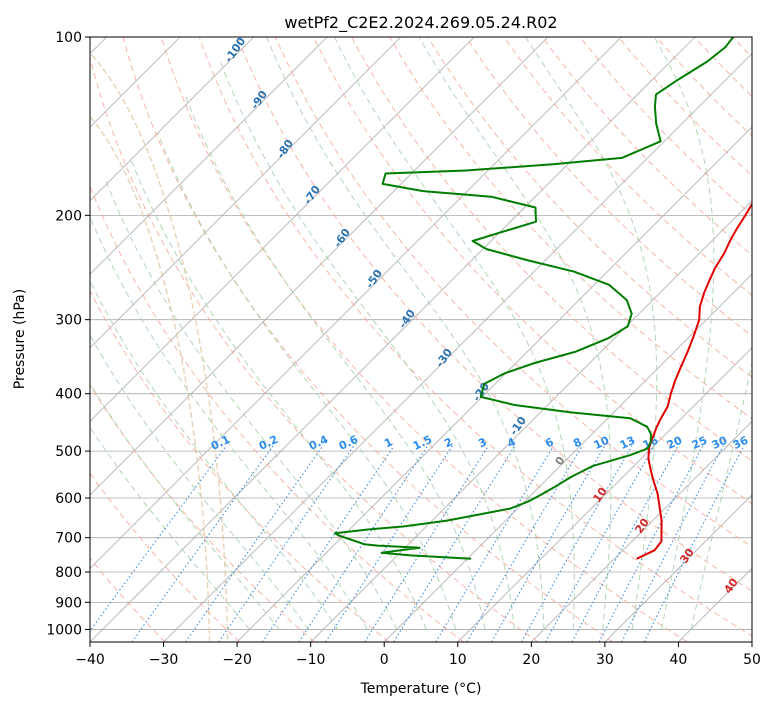 Image resolution: width=775 pixels, height=708 pixels. What do you see at coordinates (68, 539) in the screenshot?
I see `y-tick-label: 700` at bounding box center [68, 539].